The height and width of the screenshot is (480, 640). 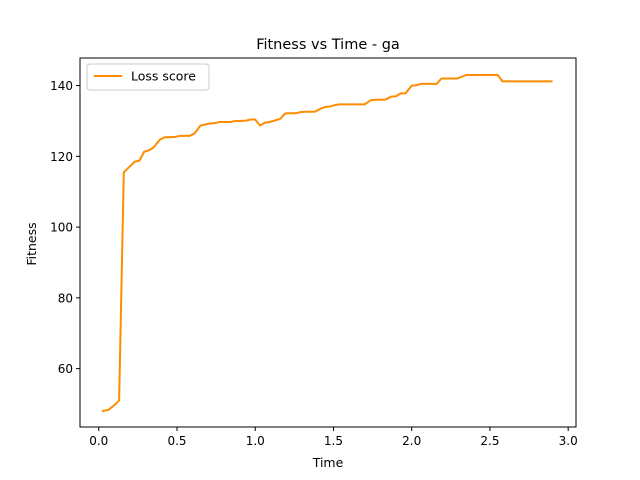 What do you see at coordinates (65, 369) in the screenshot?
I see `y-tick-label: 60` at bounding box center [65, 369].